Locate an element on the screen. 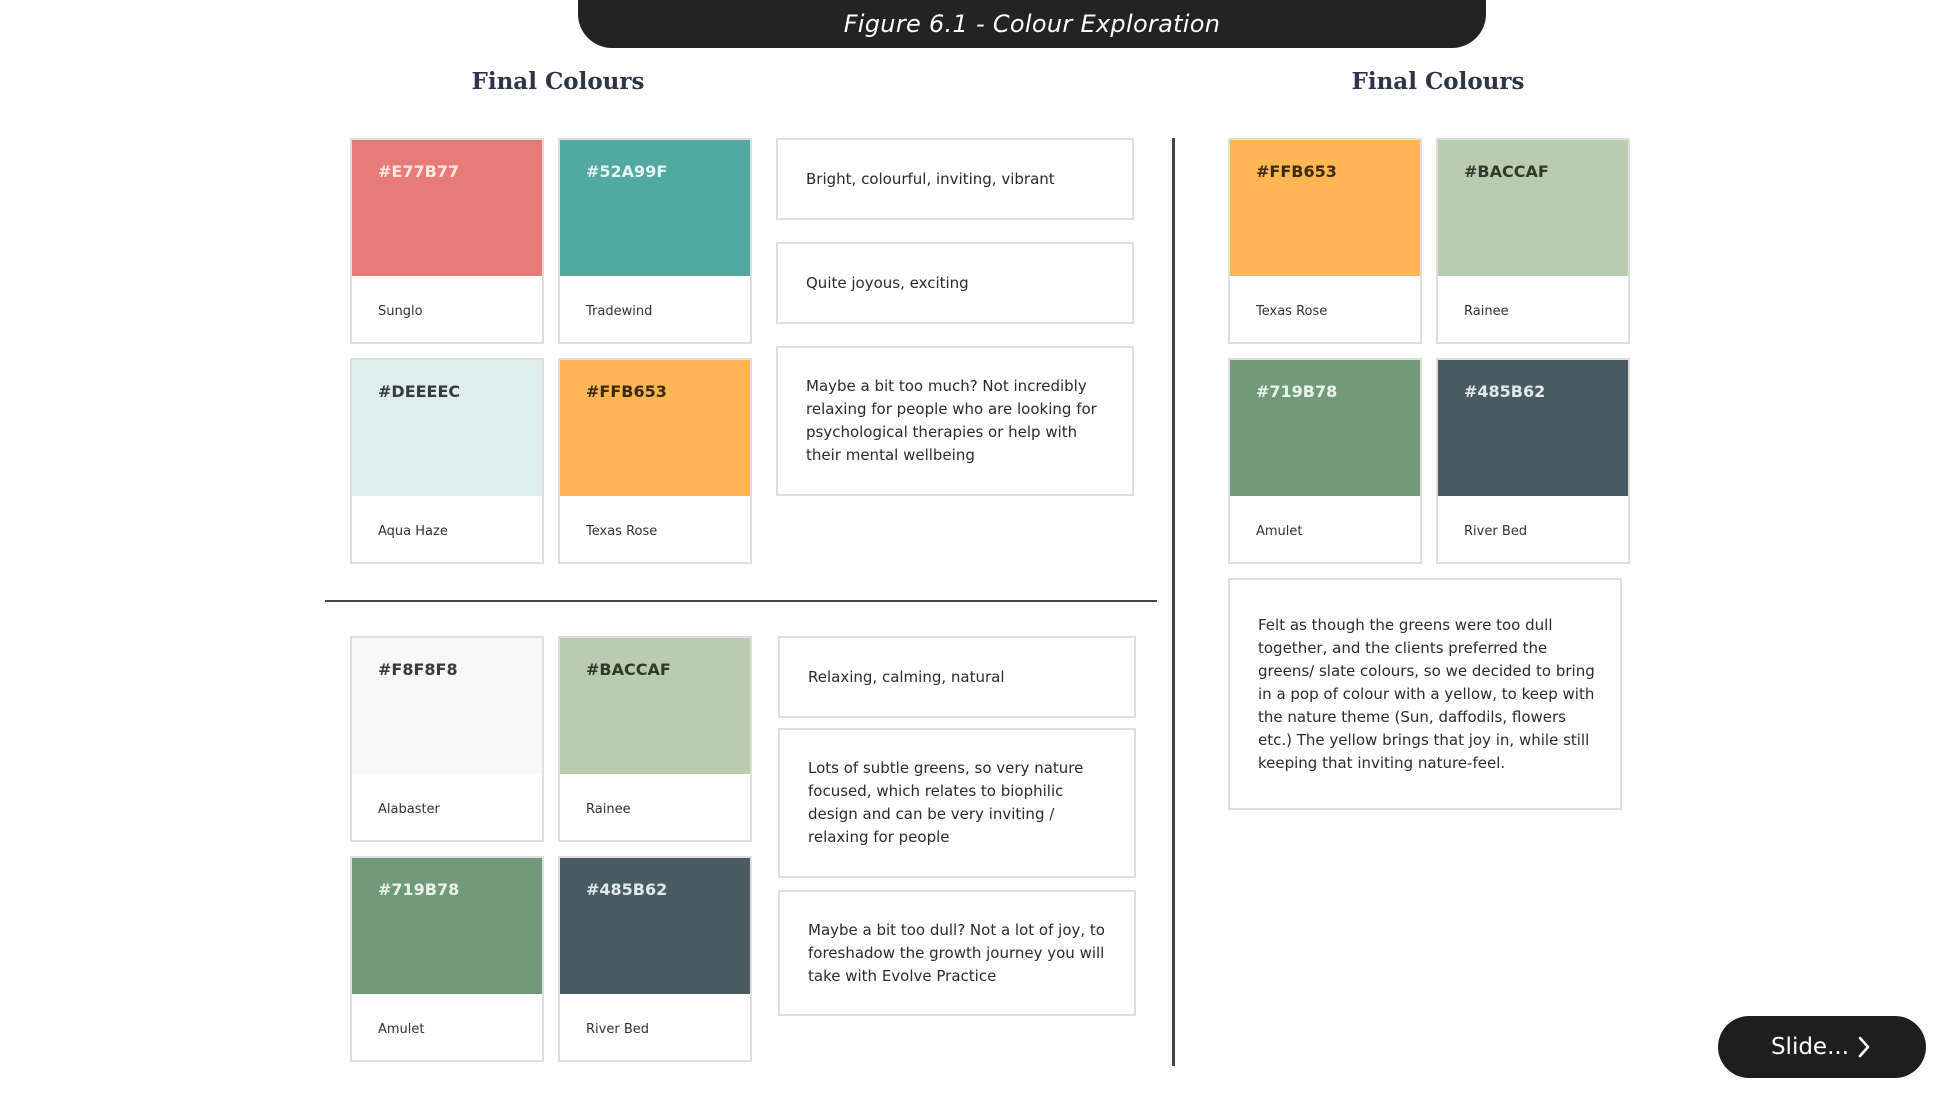  swatch-card: #E77B77 Sunglo is located at coordinates (447, 241).